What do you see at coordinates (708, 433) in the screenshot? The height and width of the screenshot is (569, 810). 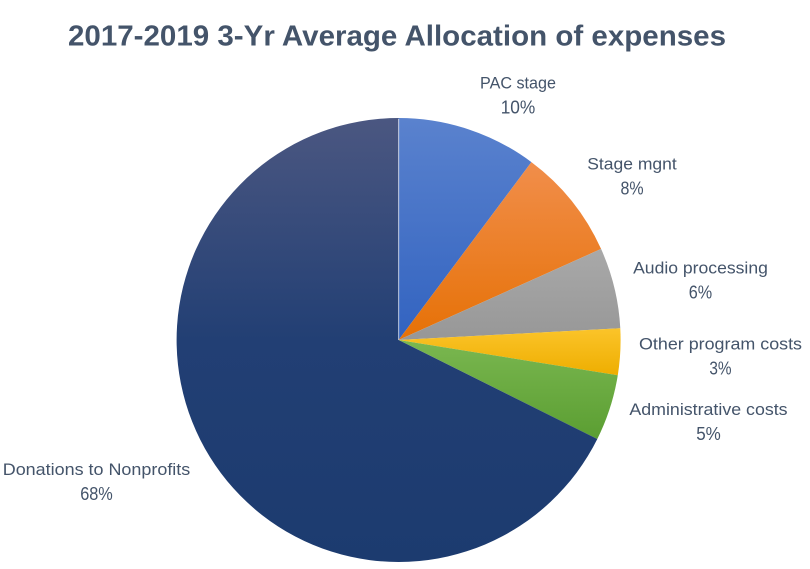 I see `svg-text: 5%` at bounding box center [708, 433].